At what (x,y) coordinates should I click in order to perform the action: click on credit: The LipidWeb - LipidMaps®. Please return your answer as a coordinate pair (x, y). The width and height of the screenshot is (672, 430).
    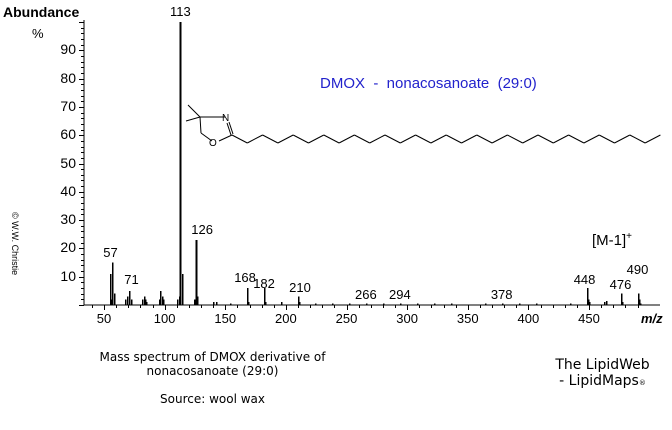
    Looking at the image, I should click on (602, 373).